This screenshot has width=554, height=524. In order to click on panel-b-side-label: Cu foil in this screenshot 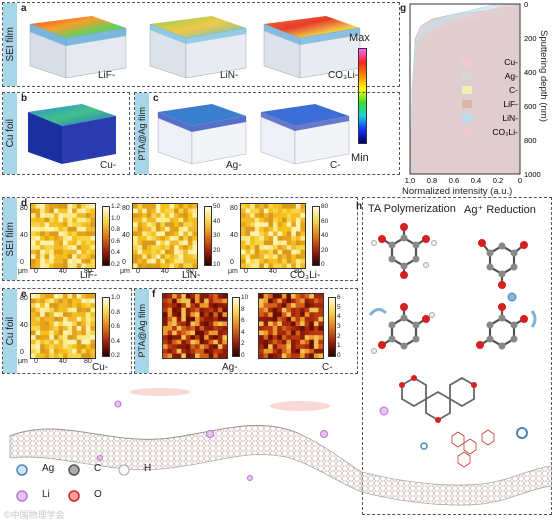, I will do `click(10, 133)`.